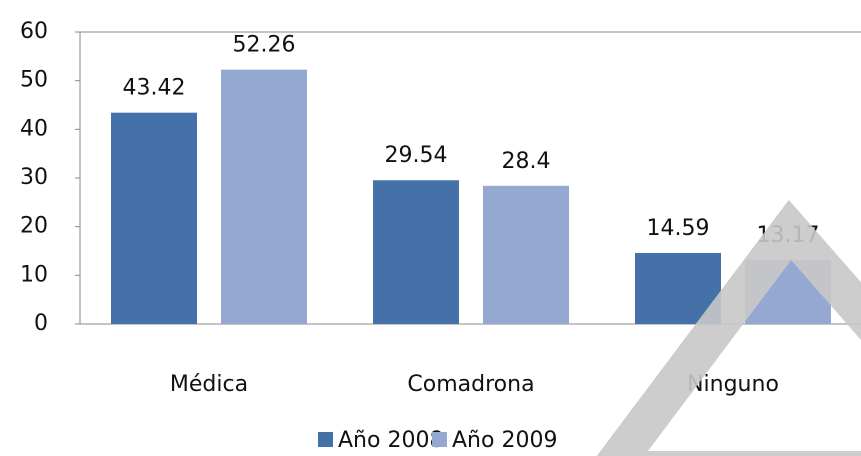  I want to click on y-tick-label: 30, so click(34, 177).